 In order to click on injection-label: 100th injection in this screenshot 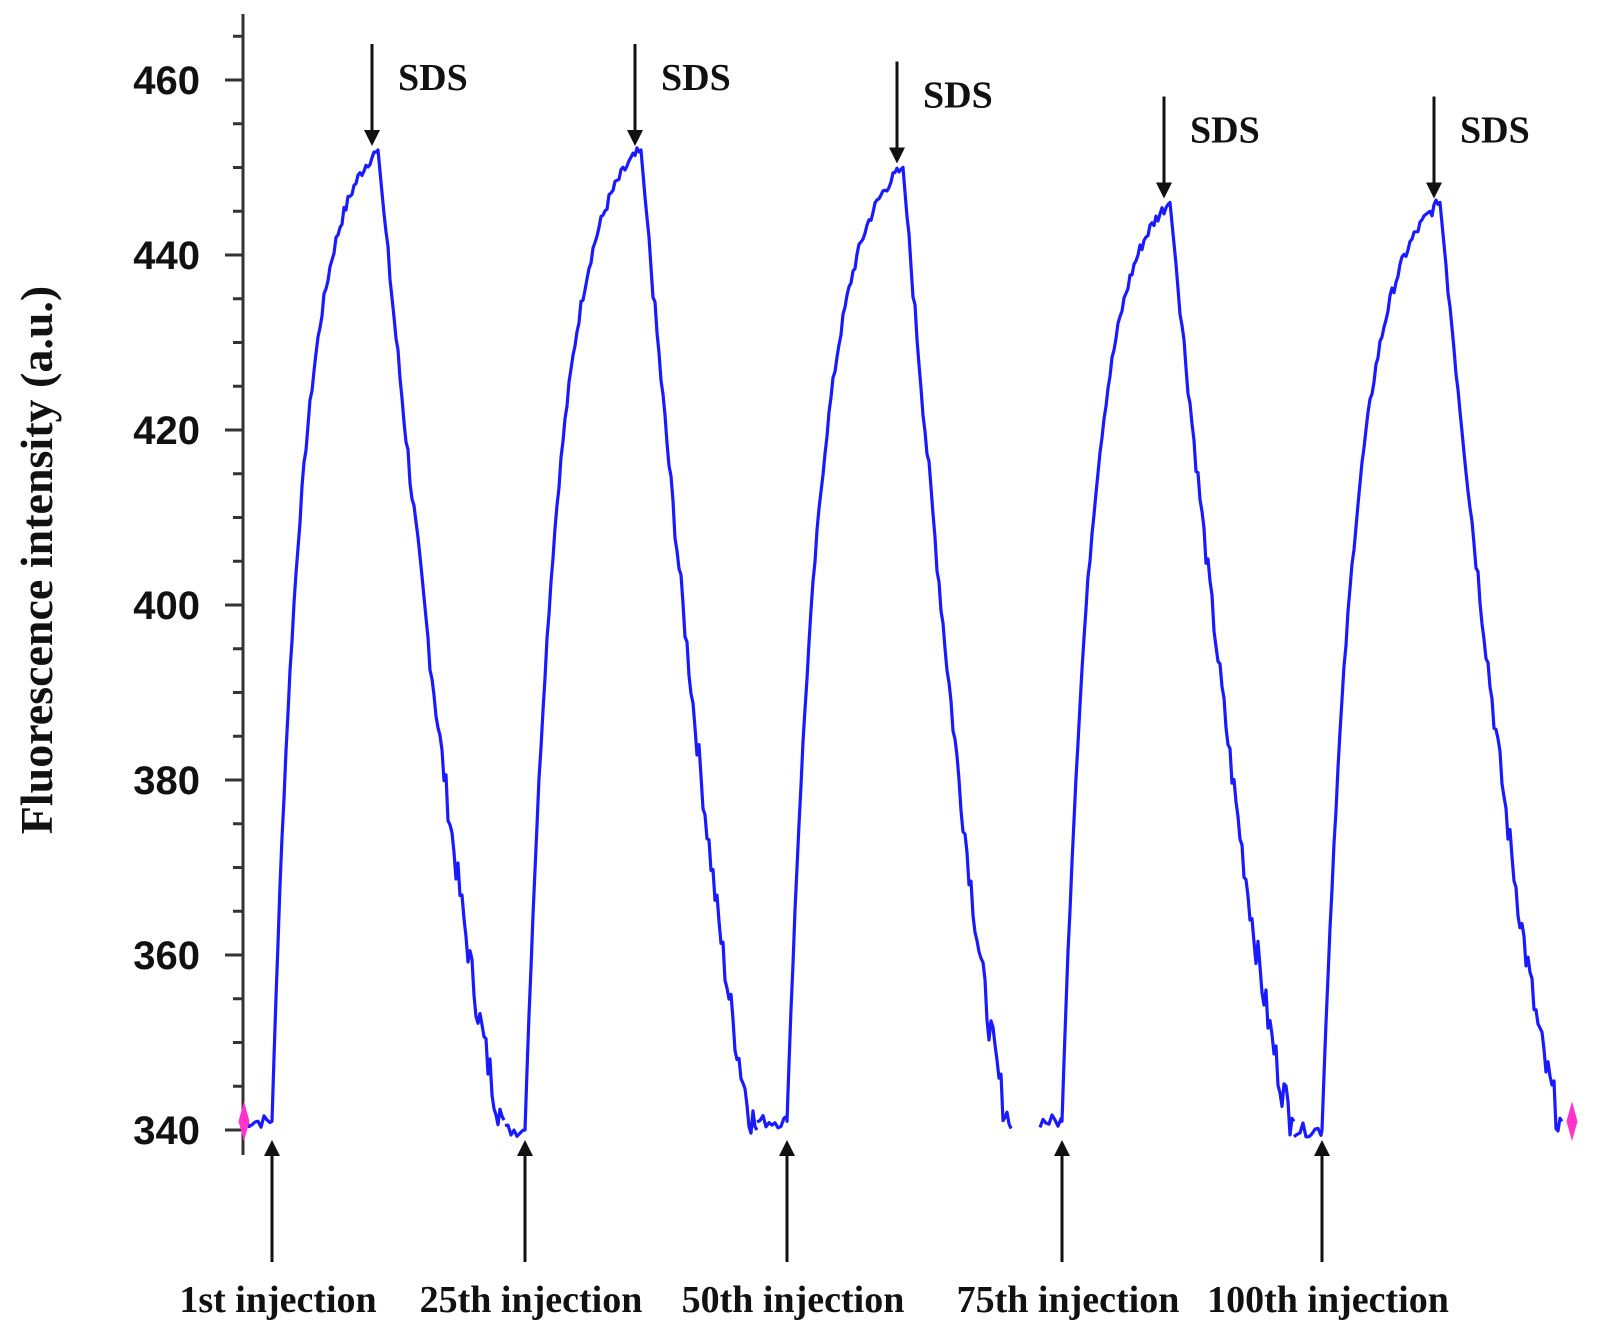, I will do `click(1328, 1300)`.